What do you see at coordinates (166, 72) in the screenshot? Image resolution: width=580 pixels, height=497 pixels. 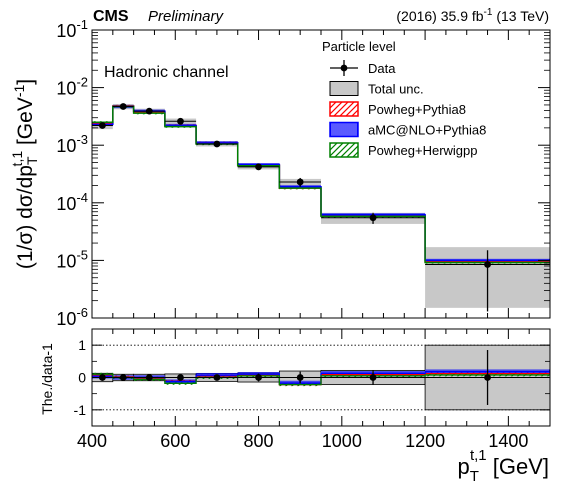 I see `channel-annotation: Hadronic channel` at bounding box center [166, 72].